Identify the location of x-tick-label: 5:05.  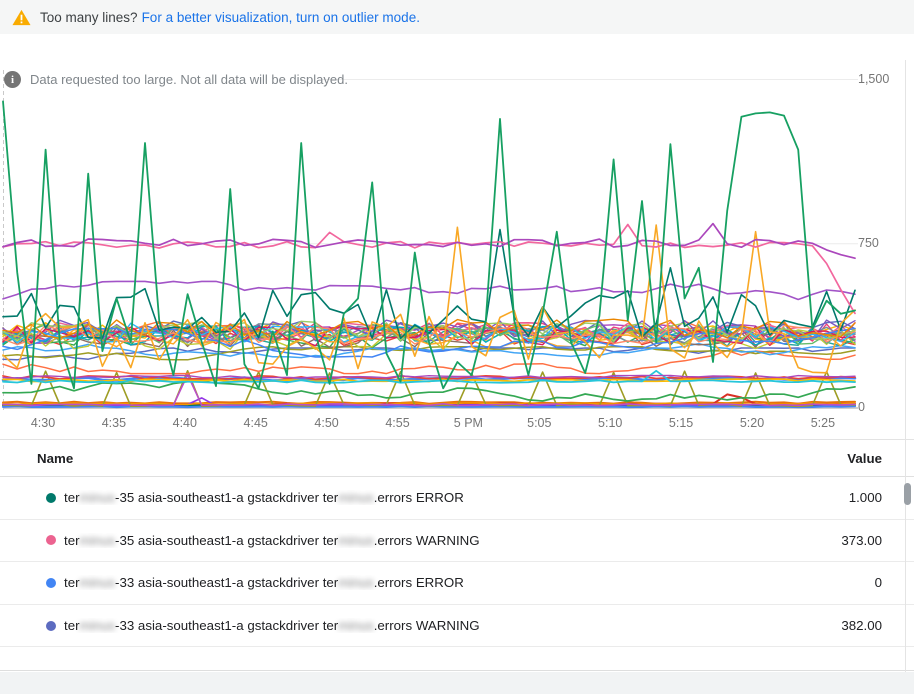
(539, 423).